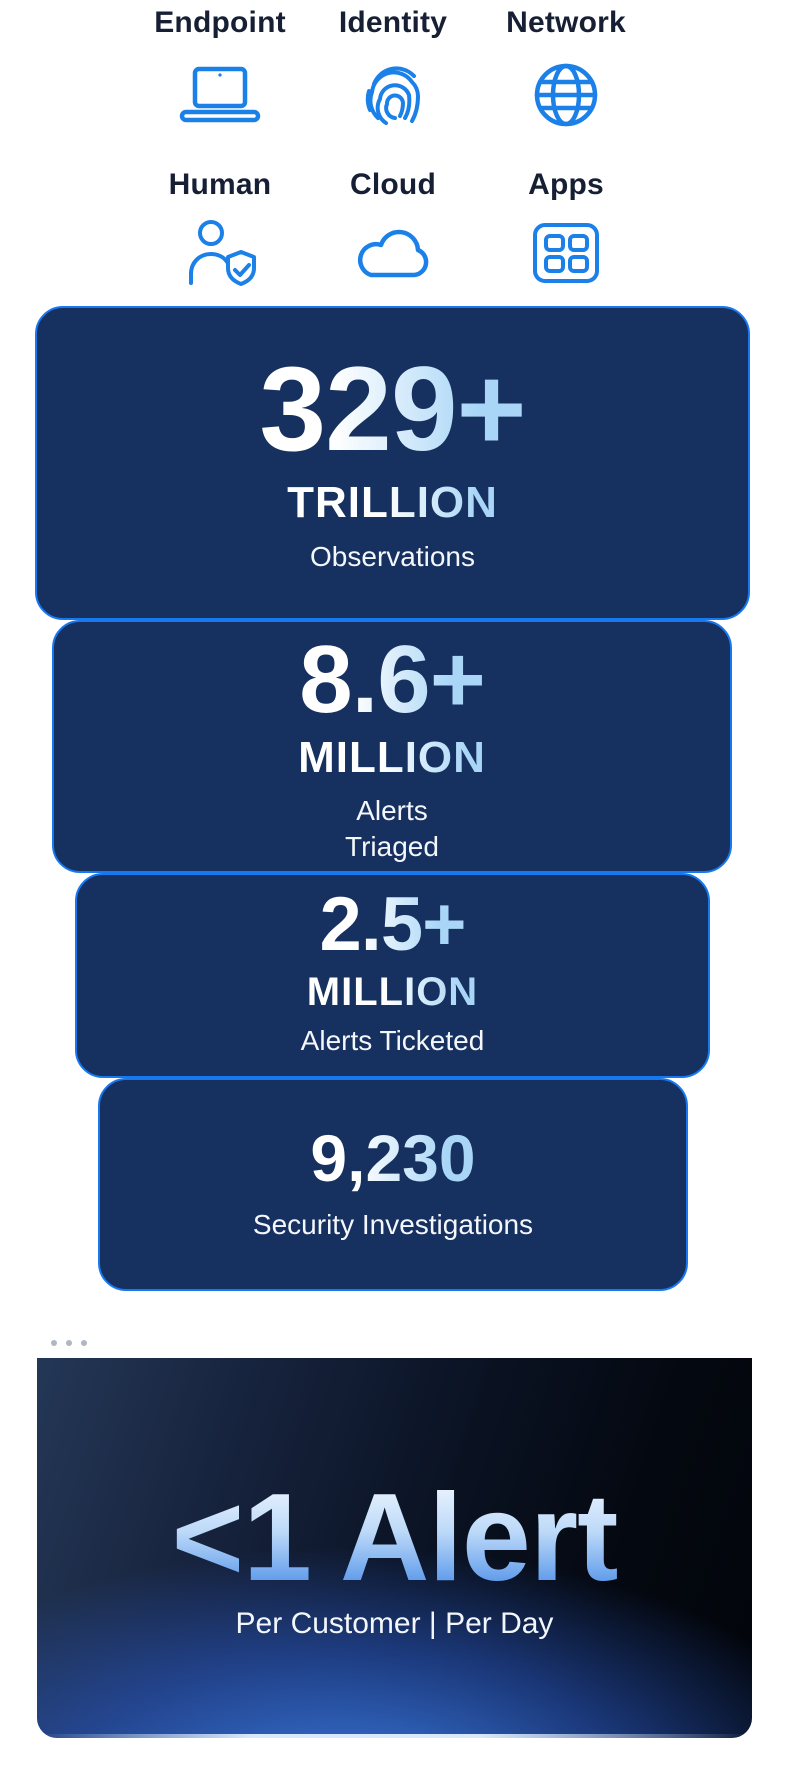 This screenshot has height=1780, width=786. Describe the element at coordinates (220, 184) in the screenshot. I see `human-label: Human` at that location.